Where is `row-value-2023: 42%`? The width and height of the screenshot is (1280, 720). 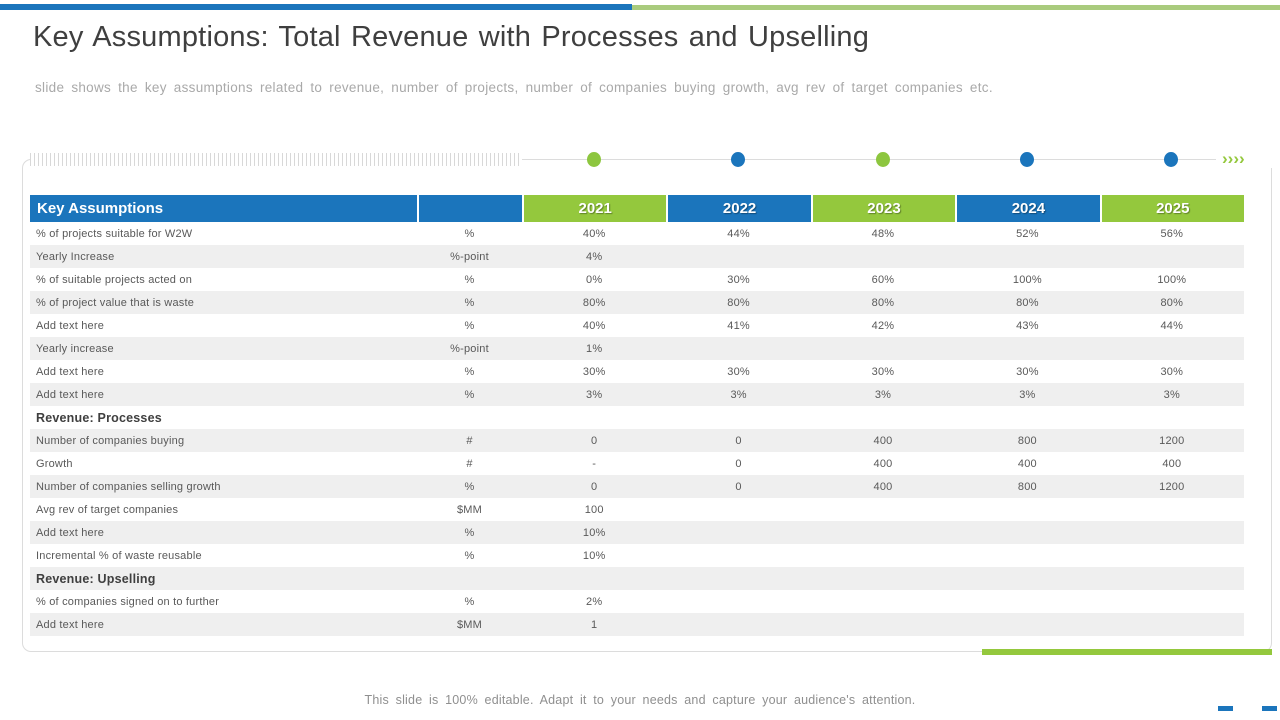
row-value-2023: 42% is located at coordinates (883, 325).